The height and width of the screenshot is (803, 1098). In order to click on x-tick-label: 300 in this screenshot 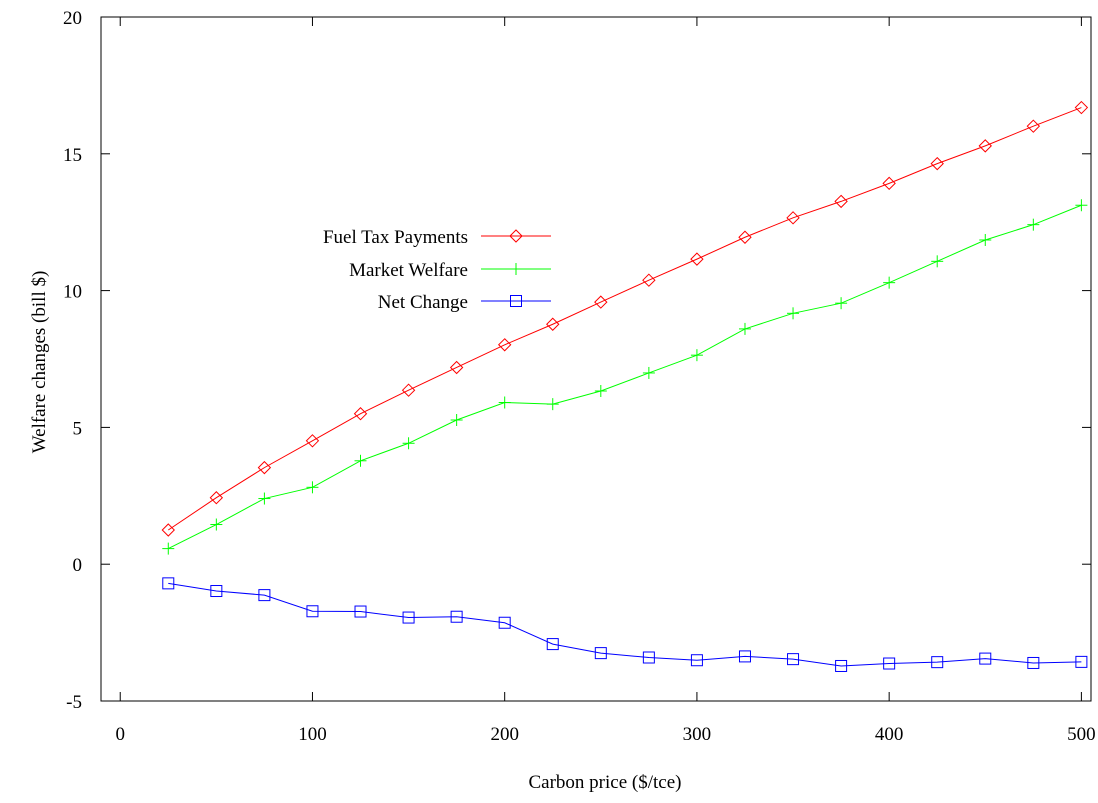, I will do `click(697, 734)`.